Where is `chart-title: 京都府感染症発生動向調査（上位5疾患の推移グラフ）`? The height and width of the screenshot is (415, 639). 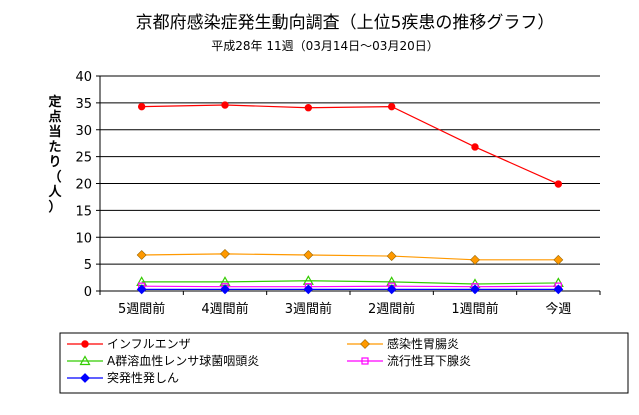
chart-title: 京都府感染症発生動向調査（上位5疾患の推移グラフ） is located at coordinates (345, 23).